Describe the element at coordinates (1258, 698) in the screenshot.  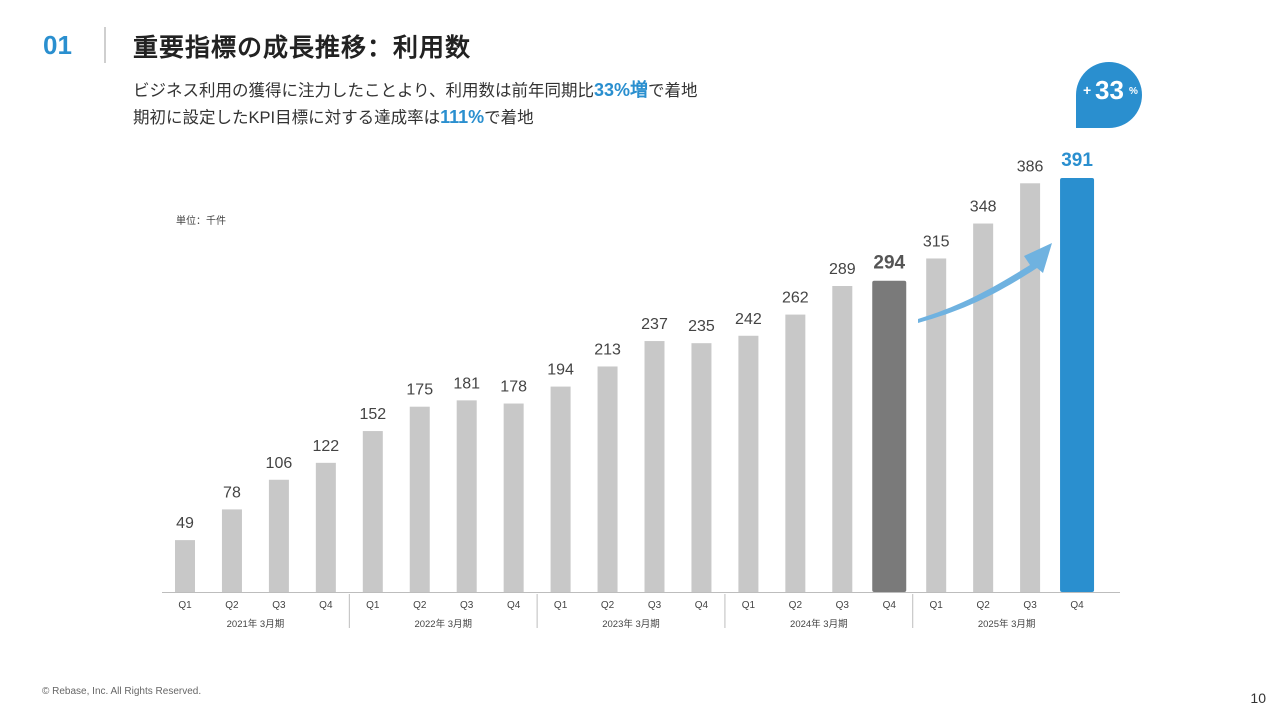
I see `page-number: 10` at that location.